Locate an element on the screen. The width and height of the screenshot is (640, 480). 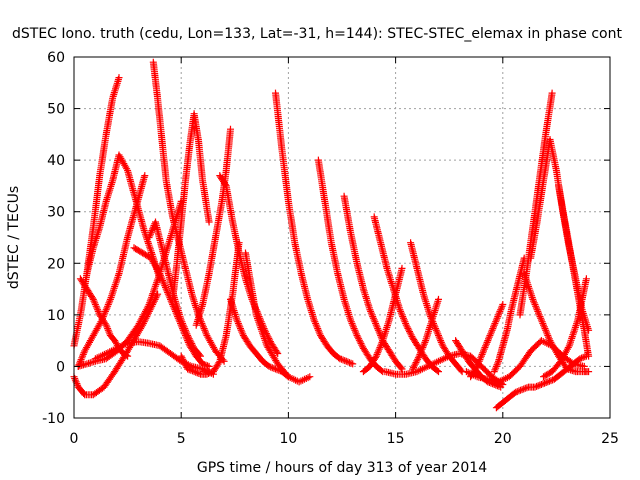
series-arc34 is located at coordinates (565, 328).